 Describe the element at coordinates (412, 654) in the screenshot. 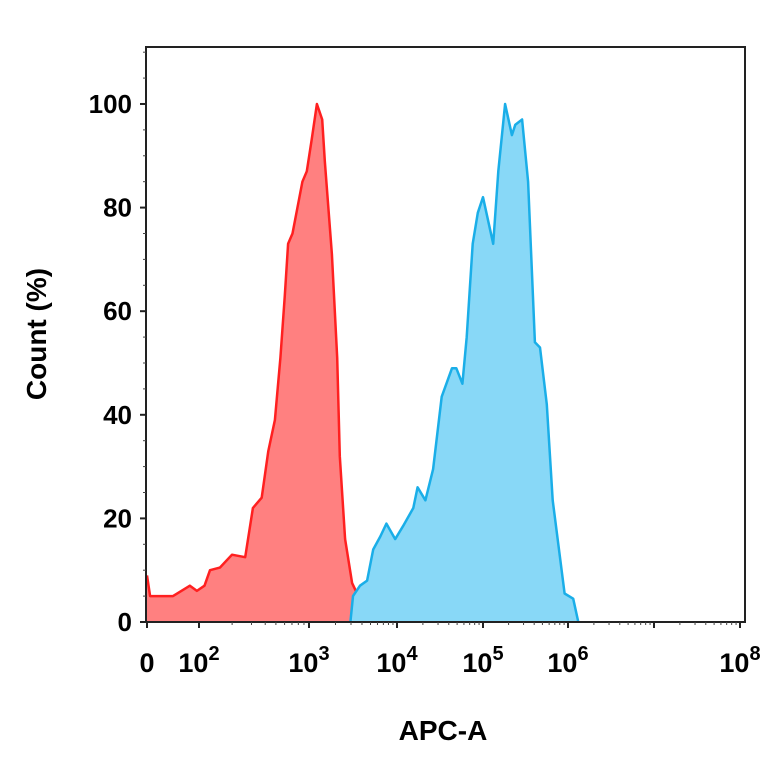

I see `x-tick-exponent: 4` at that location.